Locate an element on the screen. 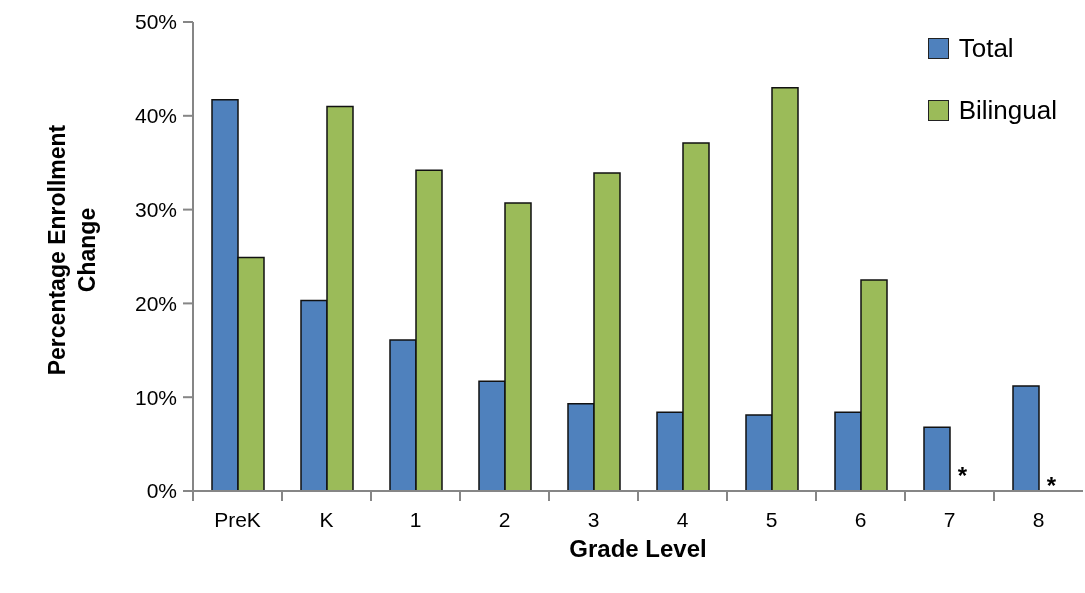  x-axis-title: Grade Level is located at coordinates (638, 548).